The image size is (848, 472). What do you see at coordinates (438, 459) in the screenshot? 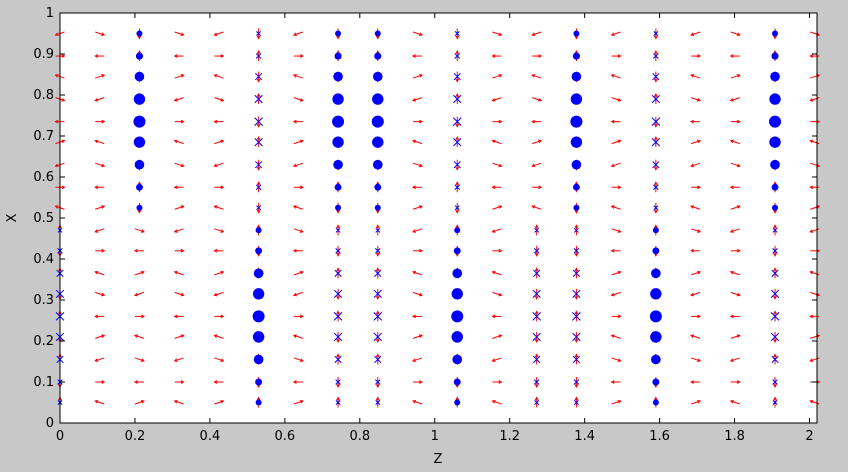
I see `x-axis-label: Z` at bounding box center [438, 459].